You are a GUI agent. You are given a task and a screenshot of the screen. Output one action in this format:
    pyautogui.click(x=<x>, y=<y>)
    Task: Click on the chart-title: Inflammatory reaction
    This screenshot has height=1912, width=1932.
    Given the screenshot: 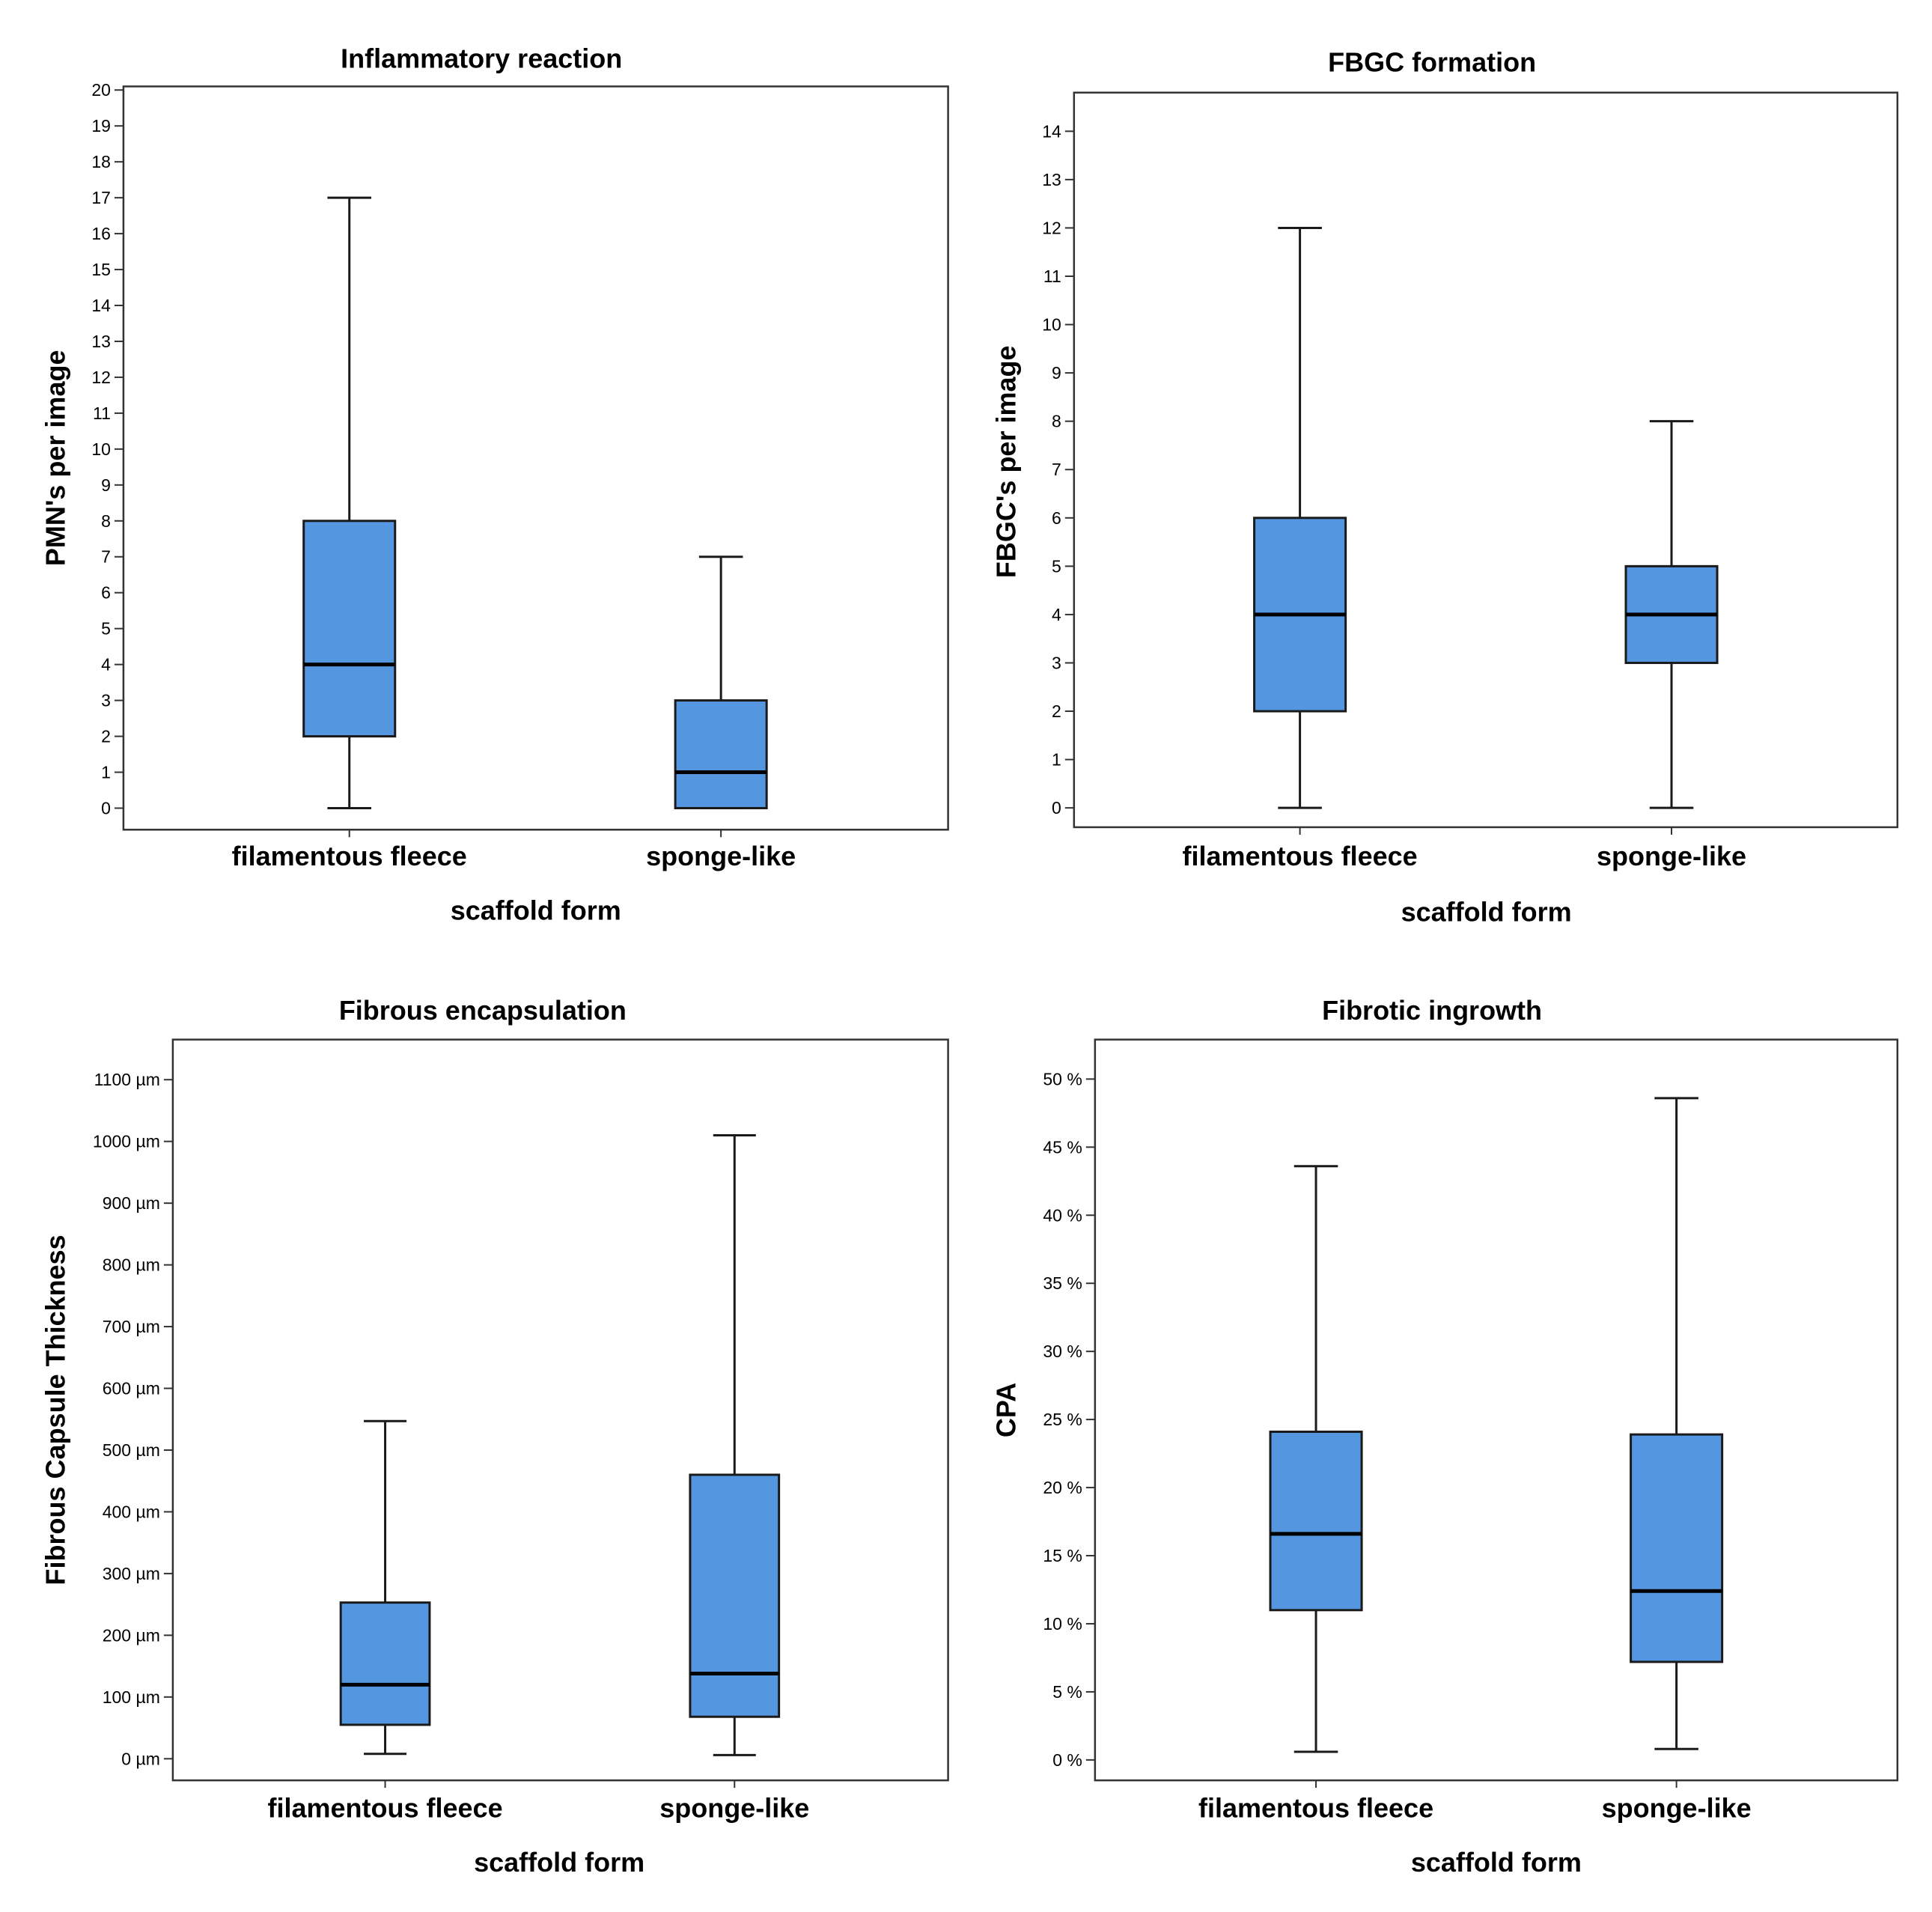 What is the action you would take?
    pyautogui.click(x=481, y=58)
    